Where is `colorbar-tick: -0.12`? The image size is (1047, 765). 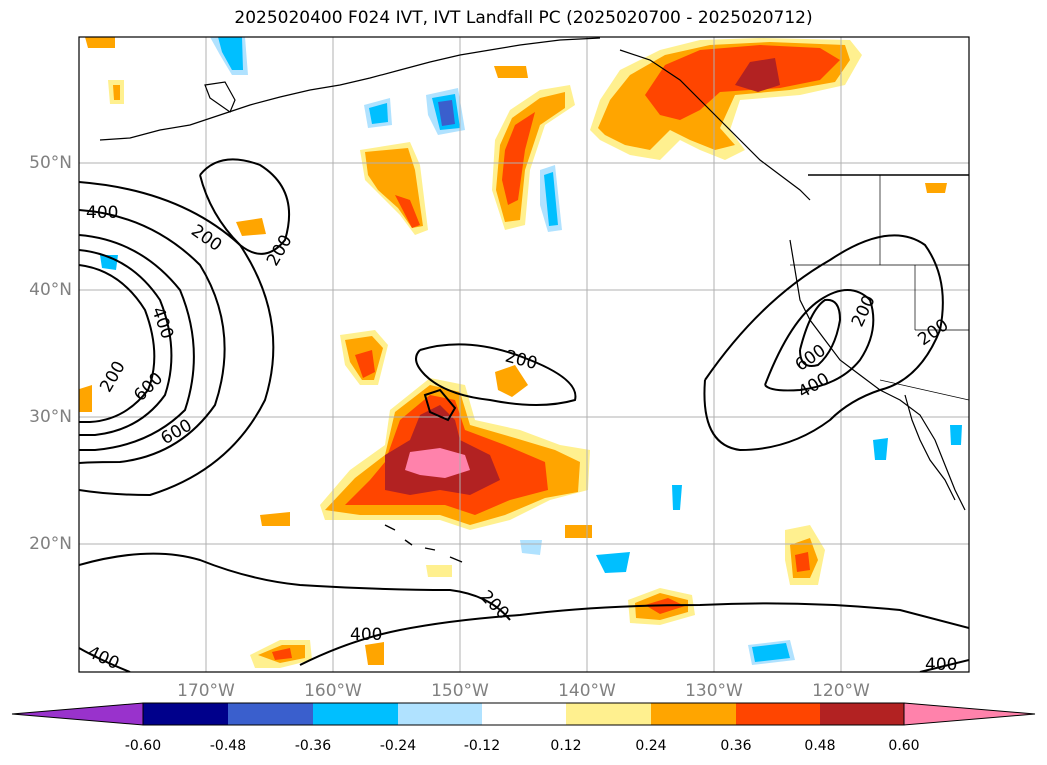
colorbar-tick: -0.12 is located at coordinates (482, 746).